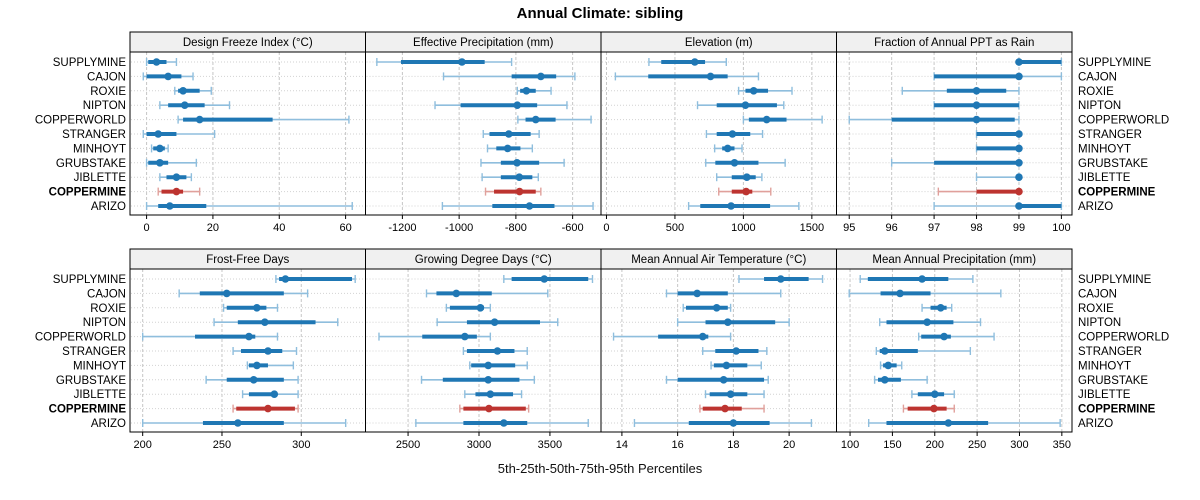 The height and width of the screenshot is (500, 1200). I want to click on panel-strip-label-effective-precipitation-mm: Effective Precipitation (mm), so click(483, 43).